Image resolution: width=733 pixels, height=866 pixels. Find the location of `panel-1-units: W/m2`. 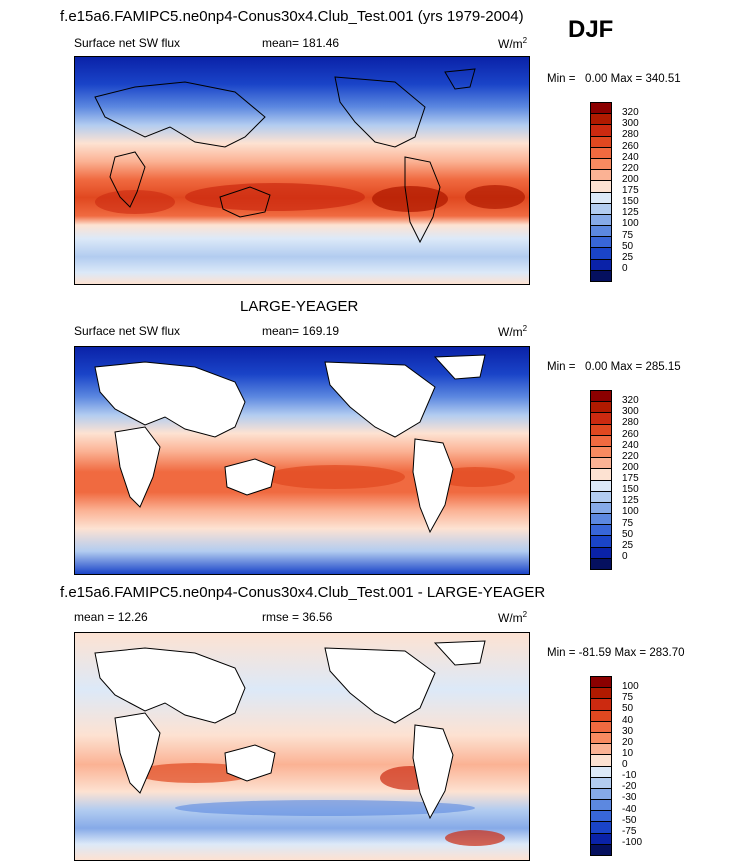

panel-1-units: W/m2 is located at coordinates (513, 43).